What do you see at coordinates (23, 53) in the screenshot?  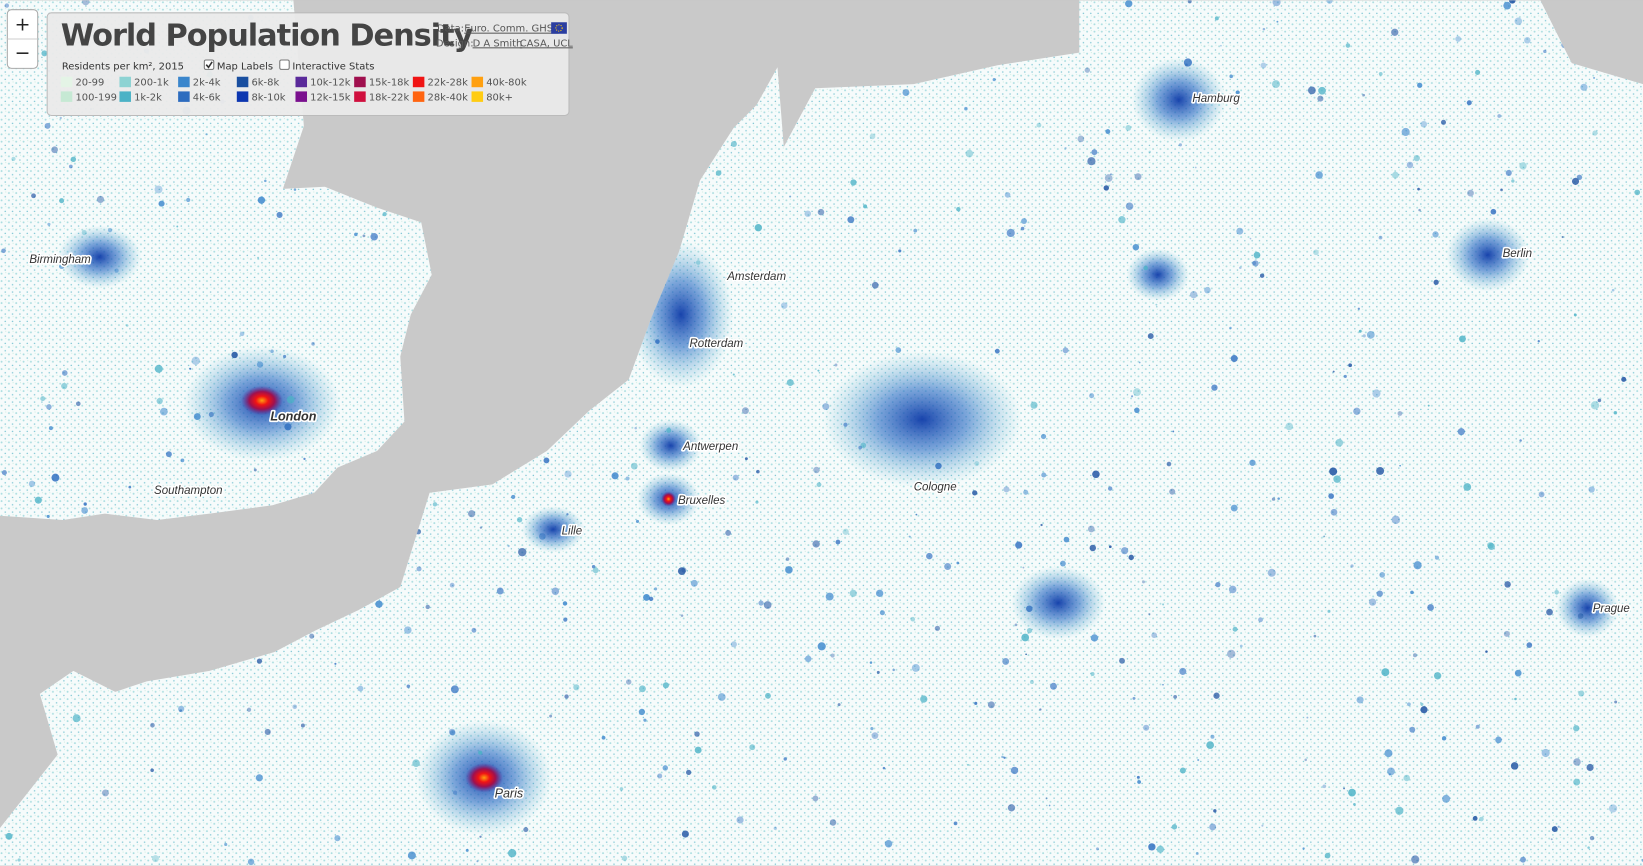 I see `zoom-out: −` at bounding box center [23, 53].